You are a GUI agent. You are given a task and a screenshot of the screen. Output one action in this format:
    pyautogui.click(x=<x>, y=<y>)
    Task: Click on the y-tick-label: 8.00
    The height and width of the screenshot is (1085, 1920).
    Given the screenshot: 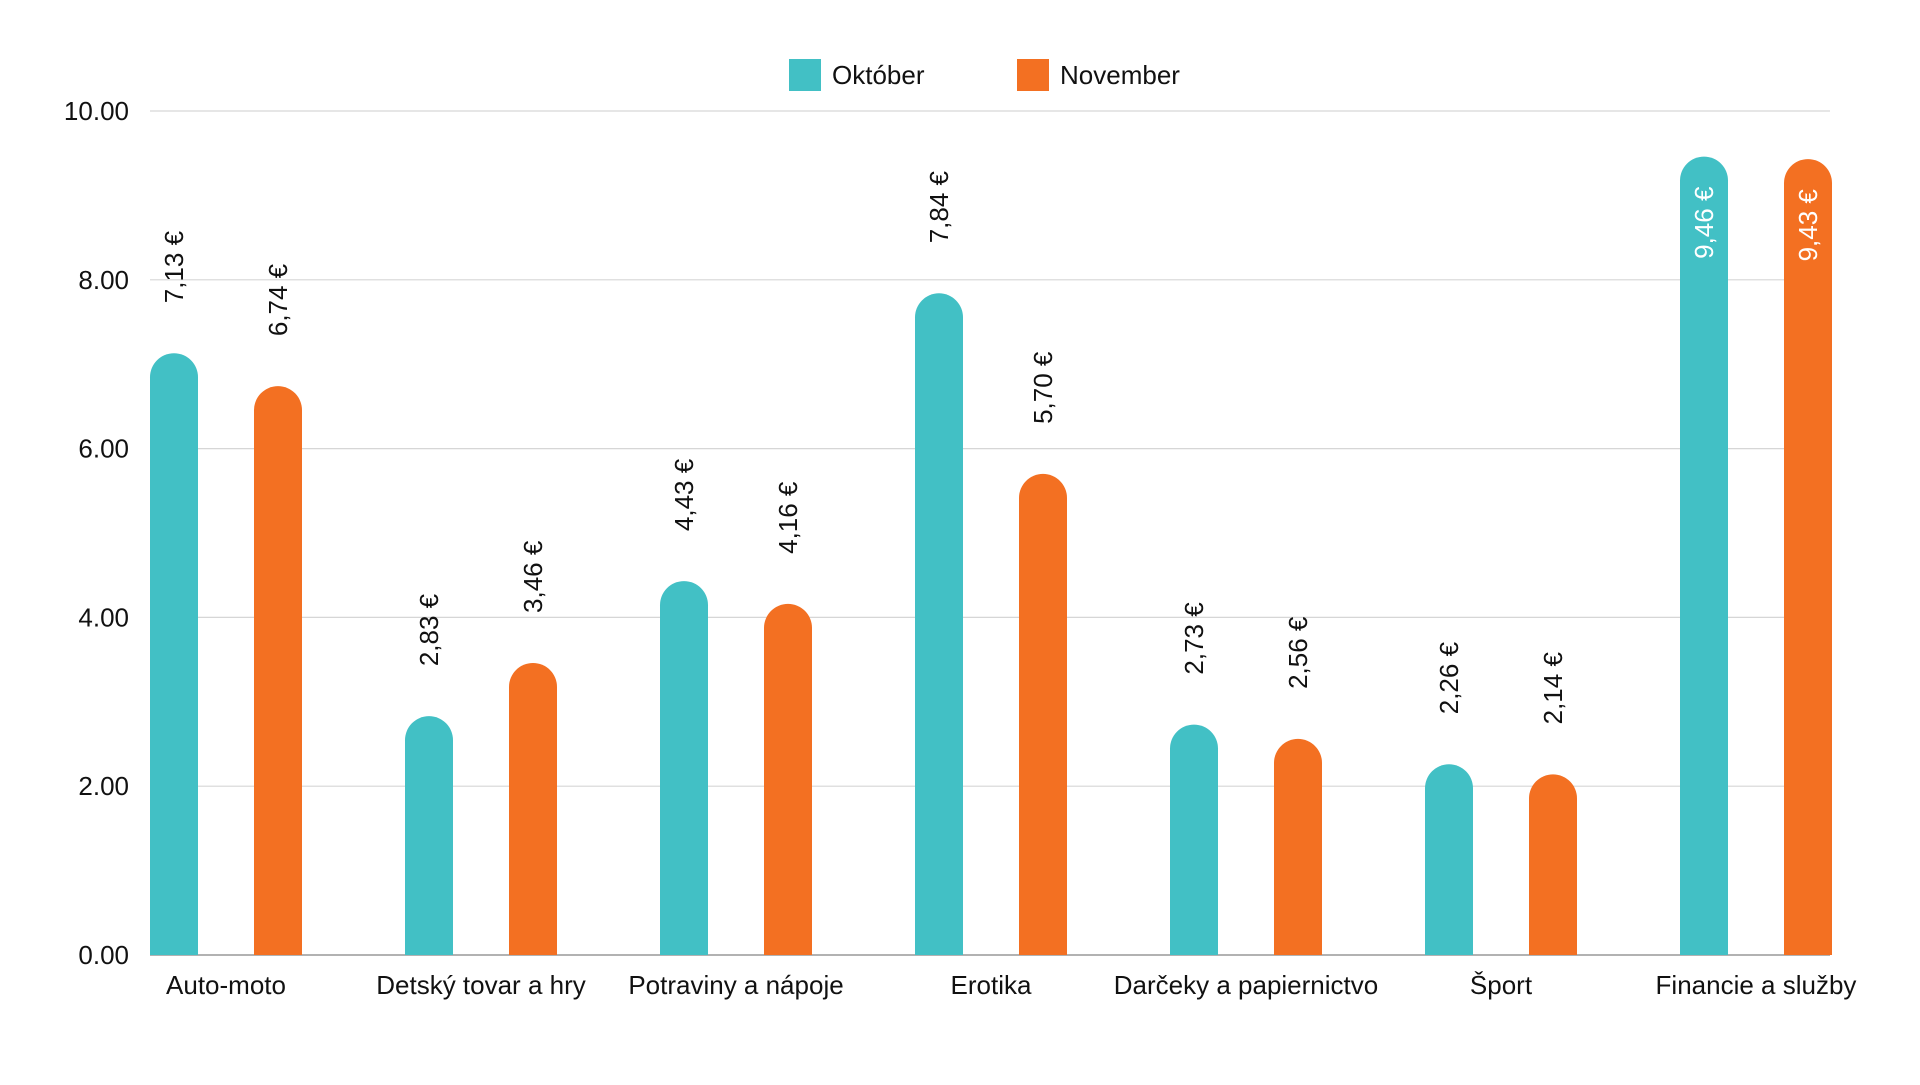 What is the action you would take?
    pyautogui.click(x=103, y=280)
    